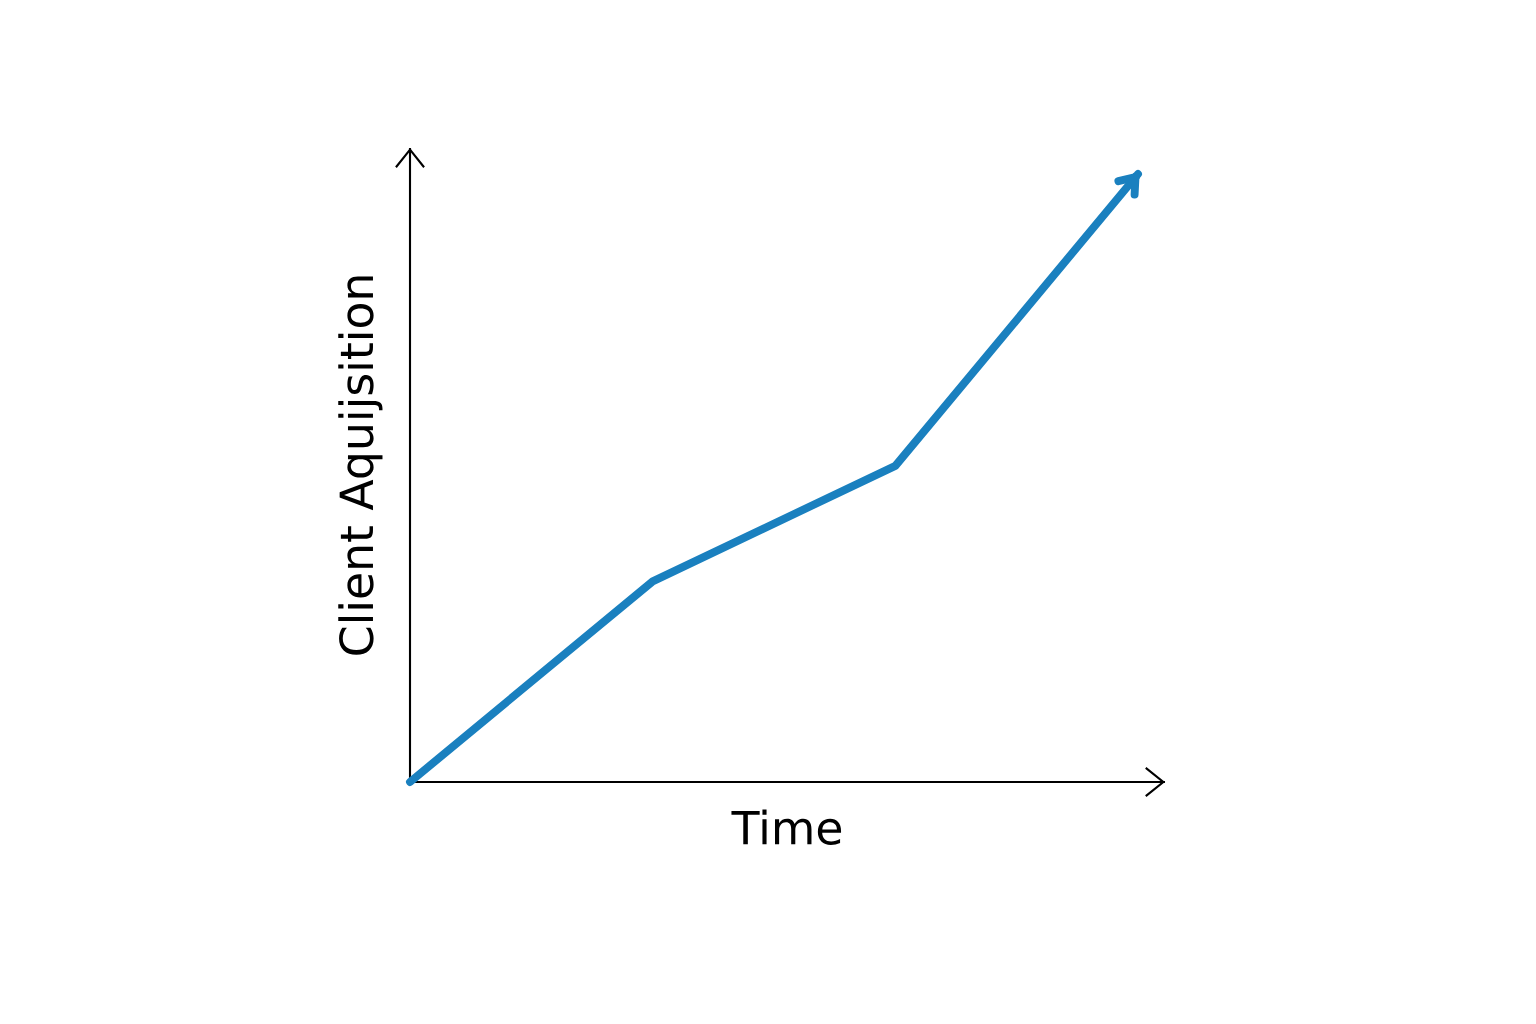  What do you see at coordinates (360, 465) in the screenshot?
I see `y-axis-title: Client Aquijsition` at bounding box center [360, 465].